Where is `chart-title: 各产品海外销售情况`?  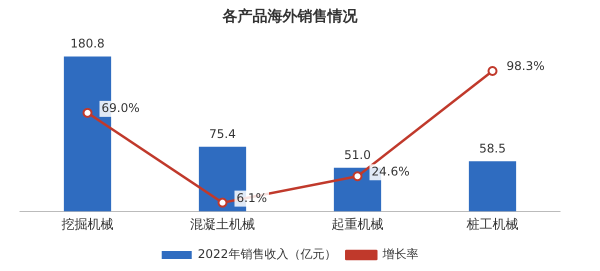
chart-title: 各产品海外销售情况 is located at coordinates (290, 15).